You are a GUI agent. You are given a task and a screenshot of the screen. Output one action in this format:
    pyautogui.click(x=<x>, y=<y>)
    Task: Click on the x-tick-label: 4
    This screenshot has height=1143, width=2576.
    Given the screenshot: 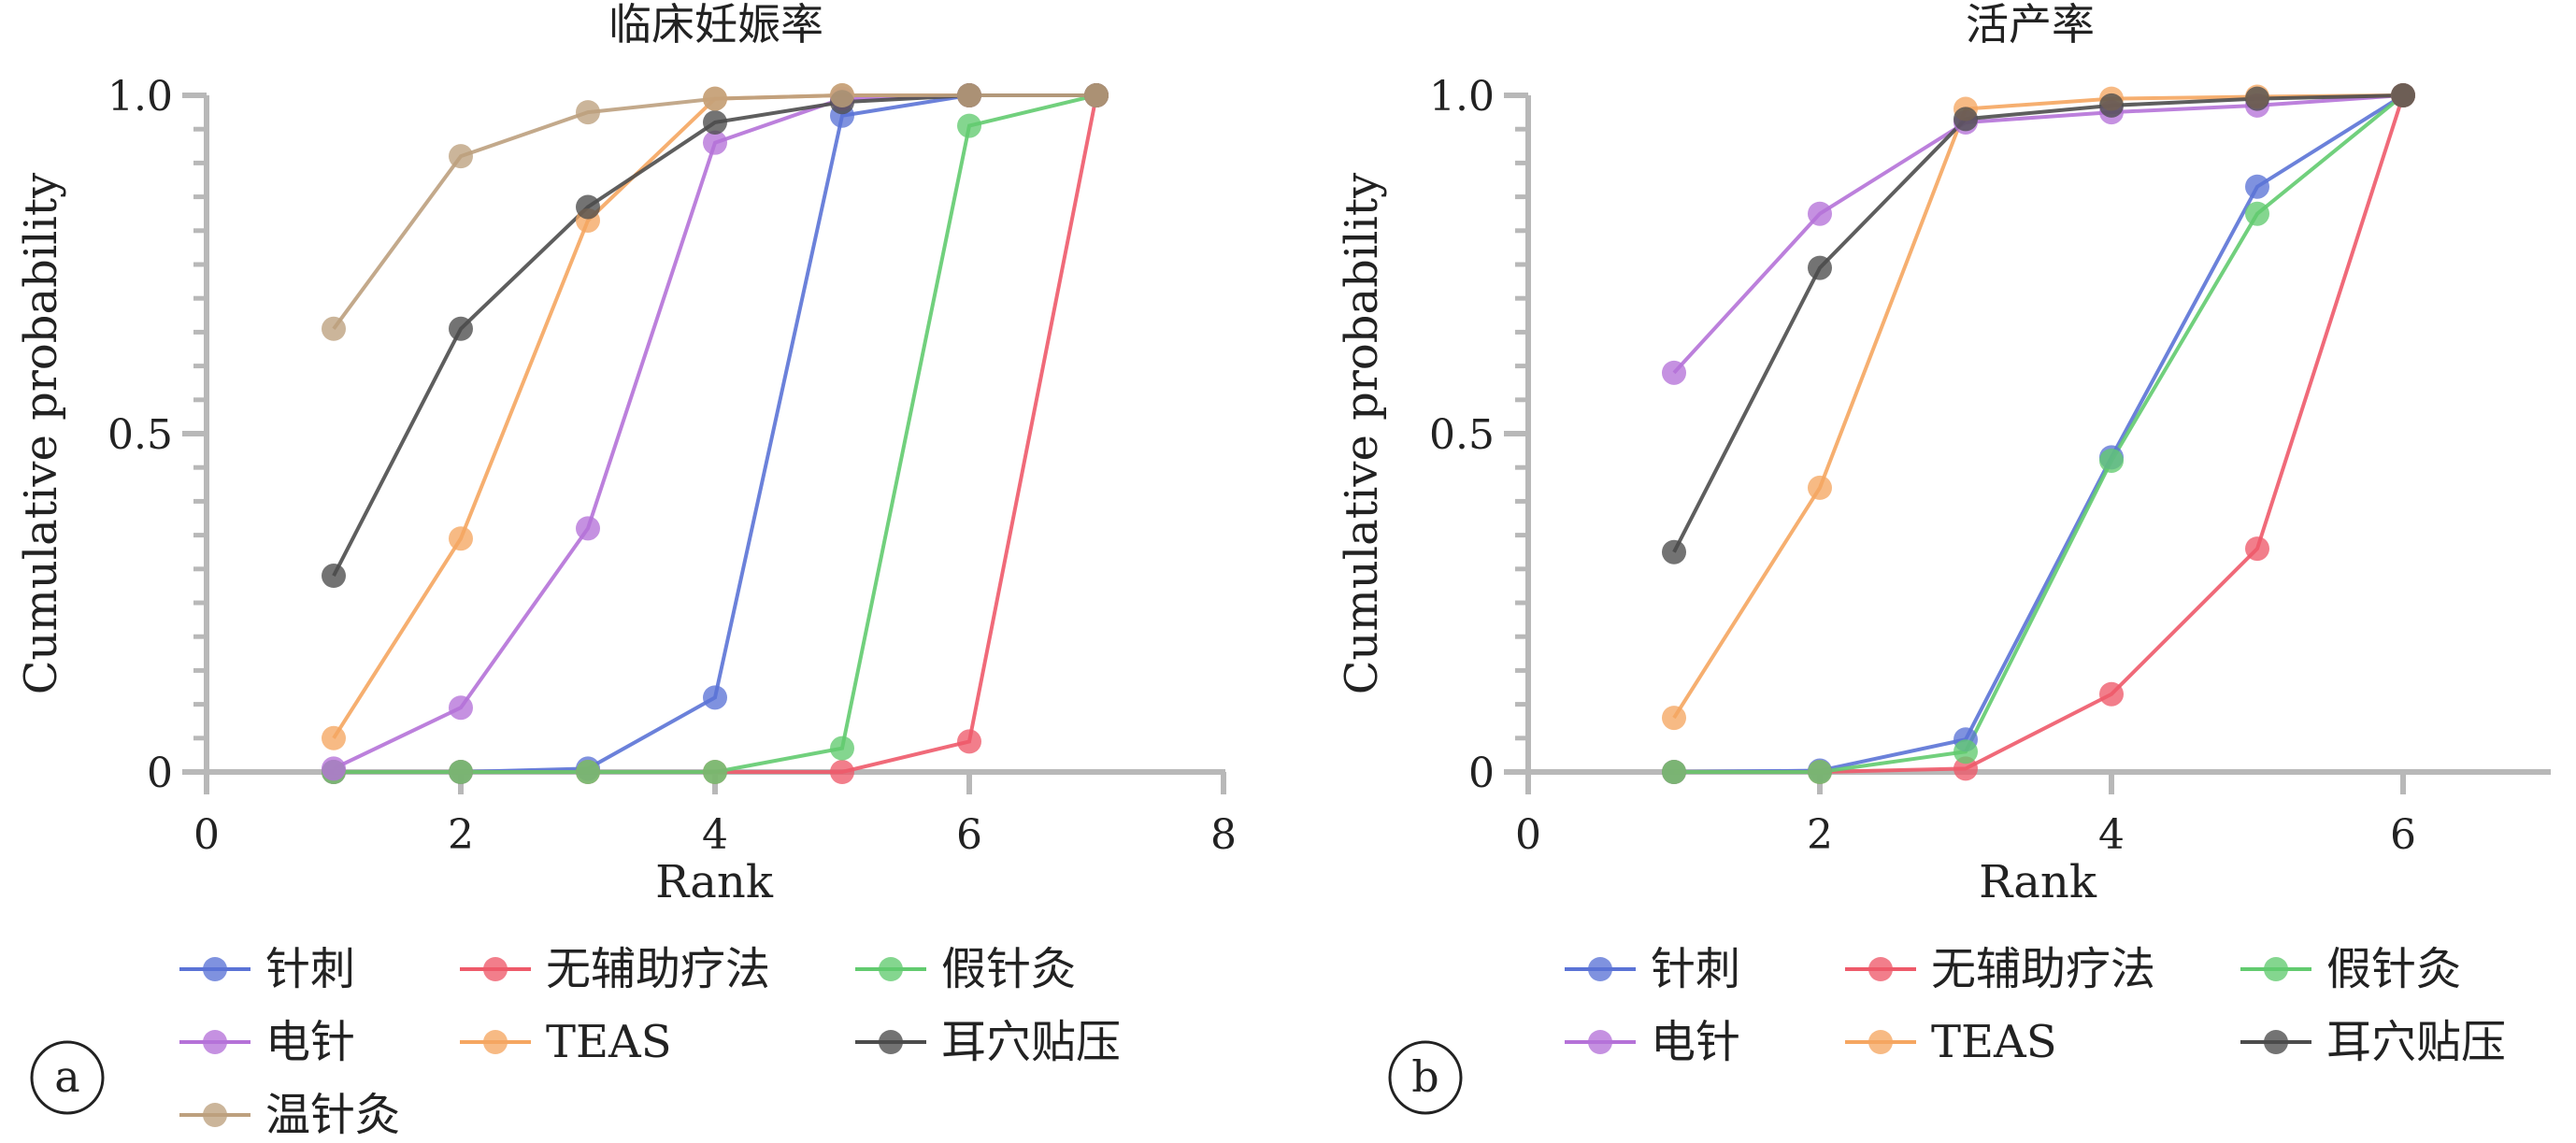 What is the action you would take?
    pyautogui.click(x=2111, y=835)
    